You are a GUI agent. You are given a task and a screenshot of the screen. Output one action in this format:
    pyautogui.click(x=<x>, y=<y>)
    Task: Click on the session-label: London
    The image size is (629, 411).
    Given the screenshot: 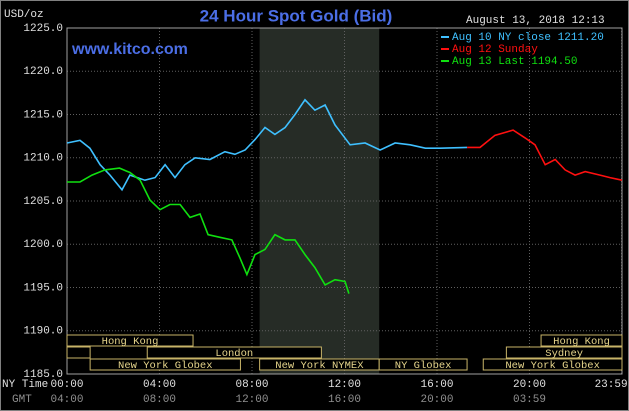 What is the action you would take?
    pyautogui.click(x=234, y=354)
    